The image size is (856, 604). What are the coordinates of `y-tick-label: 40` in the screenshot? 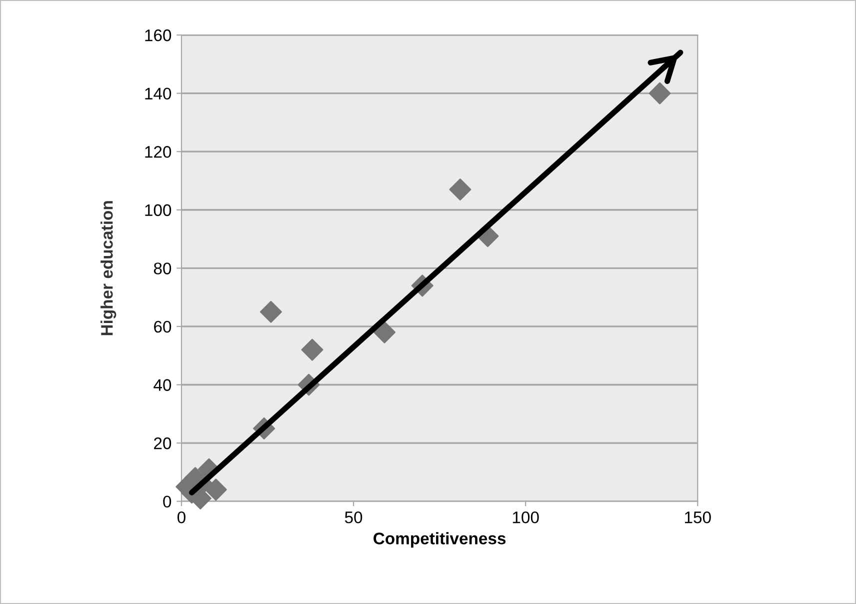 It's located at (163, 385).